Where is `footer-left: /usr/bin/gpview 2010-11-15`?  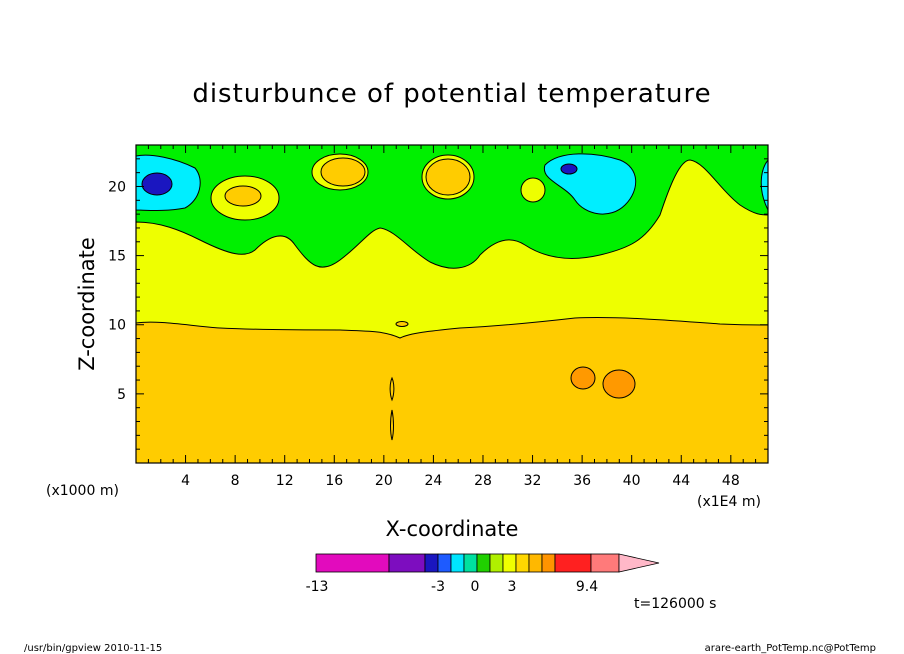 footer-left: /usr/bin/gpview 2010-11-15 is located at coordinates (93, 648).